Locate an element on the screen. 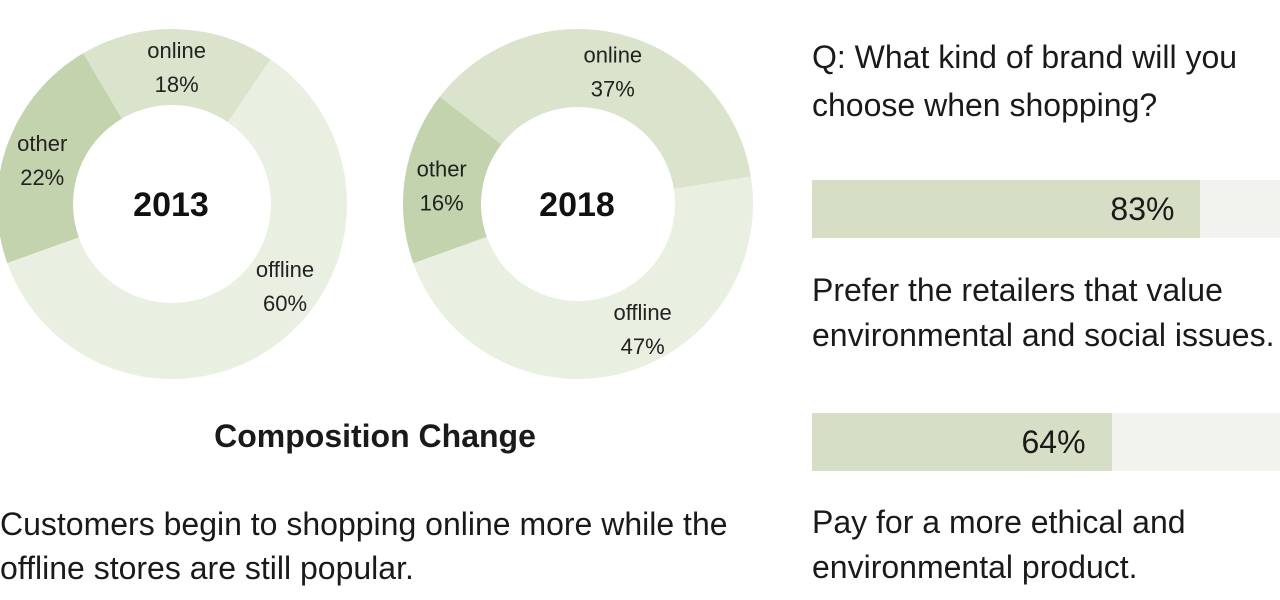 This screenshot has height=600, width=1280. donut-year-label-2013: 2013 is located at coordinates (171, 205).